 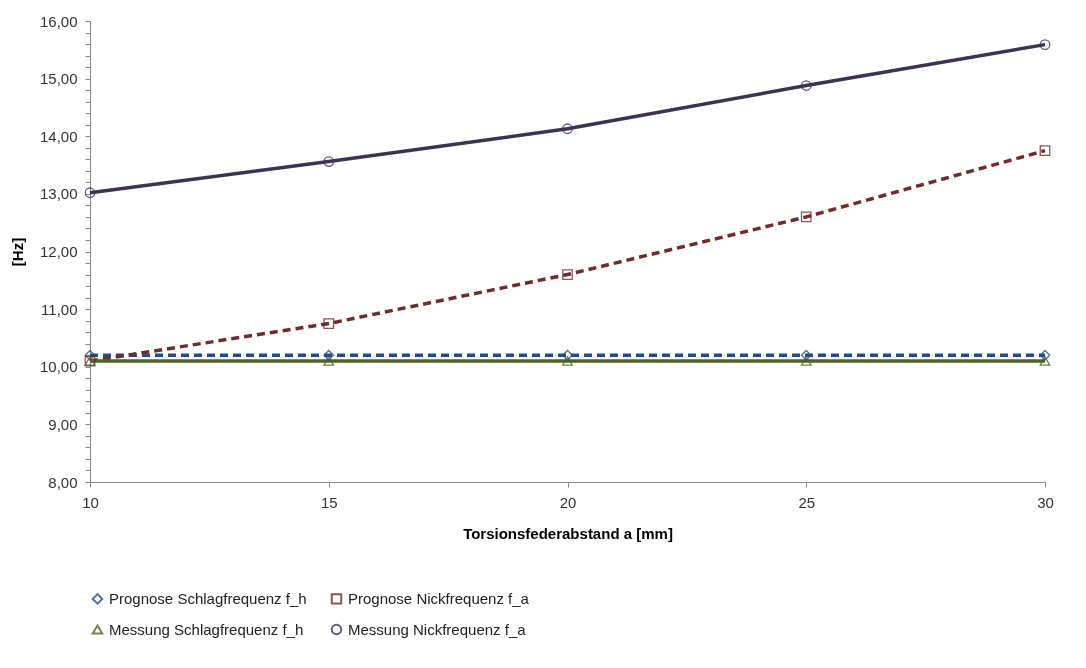 What do you see at coordinates (58, 194) in the screenshot?
I see `y-tick-label: 13,00` at bounding box center [58, 194].